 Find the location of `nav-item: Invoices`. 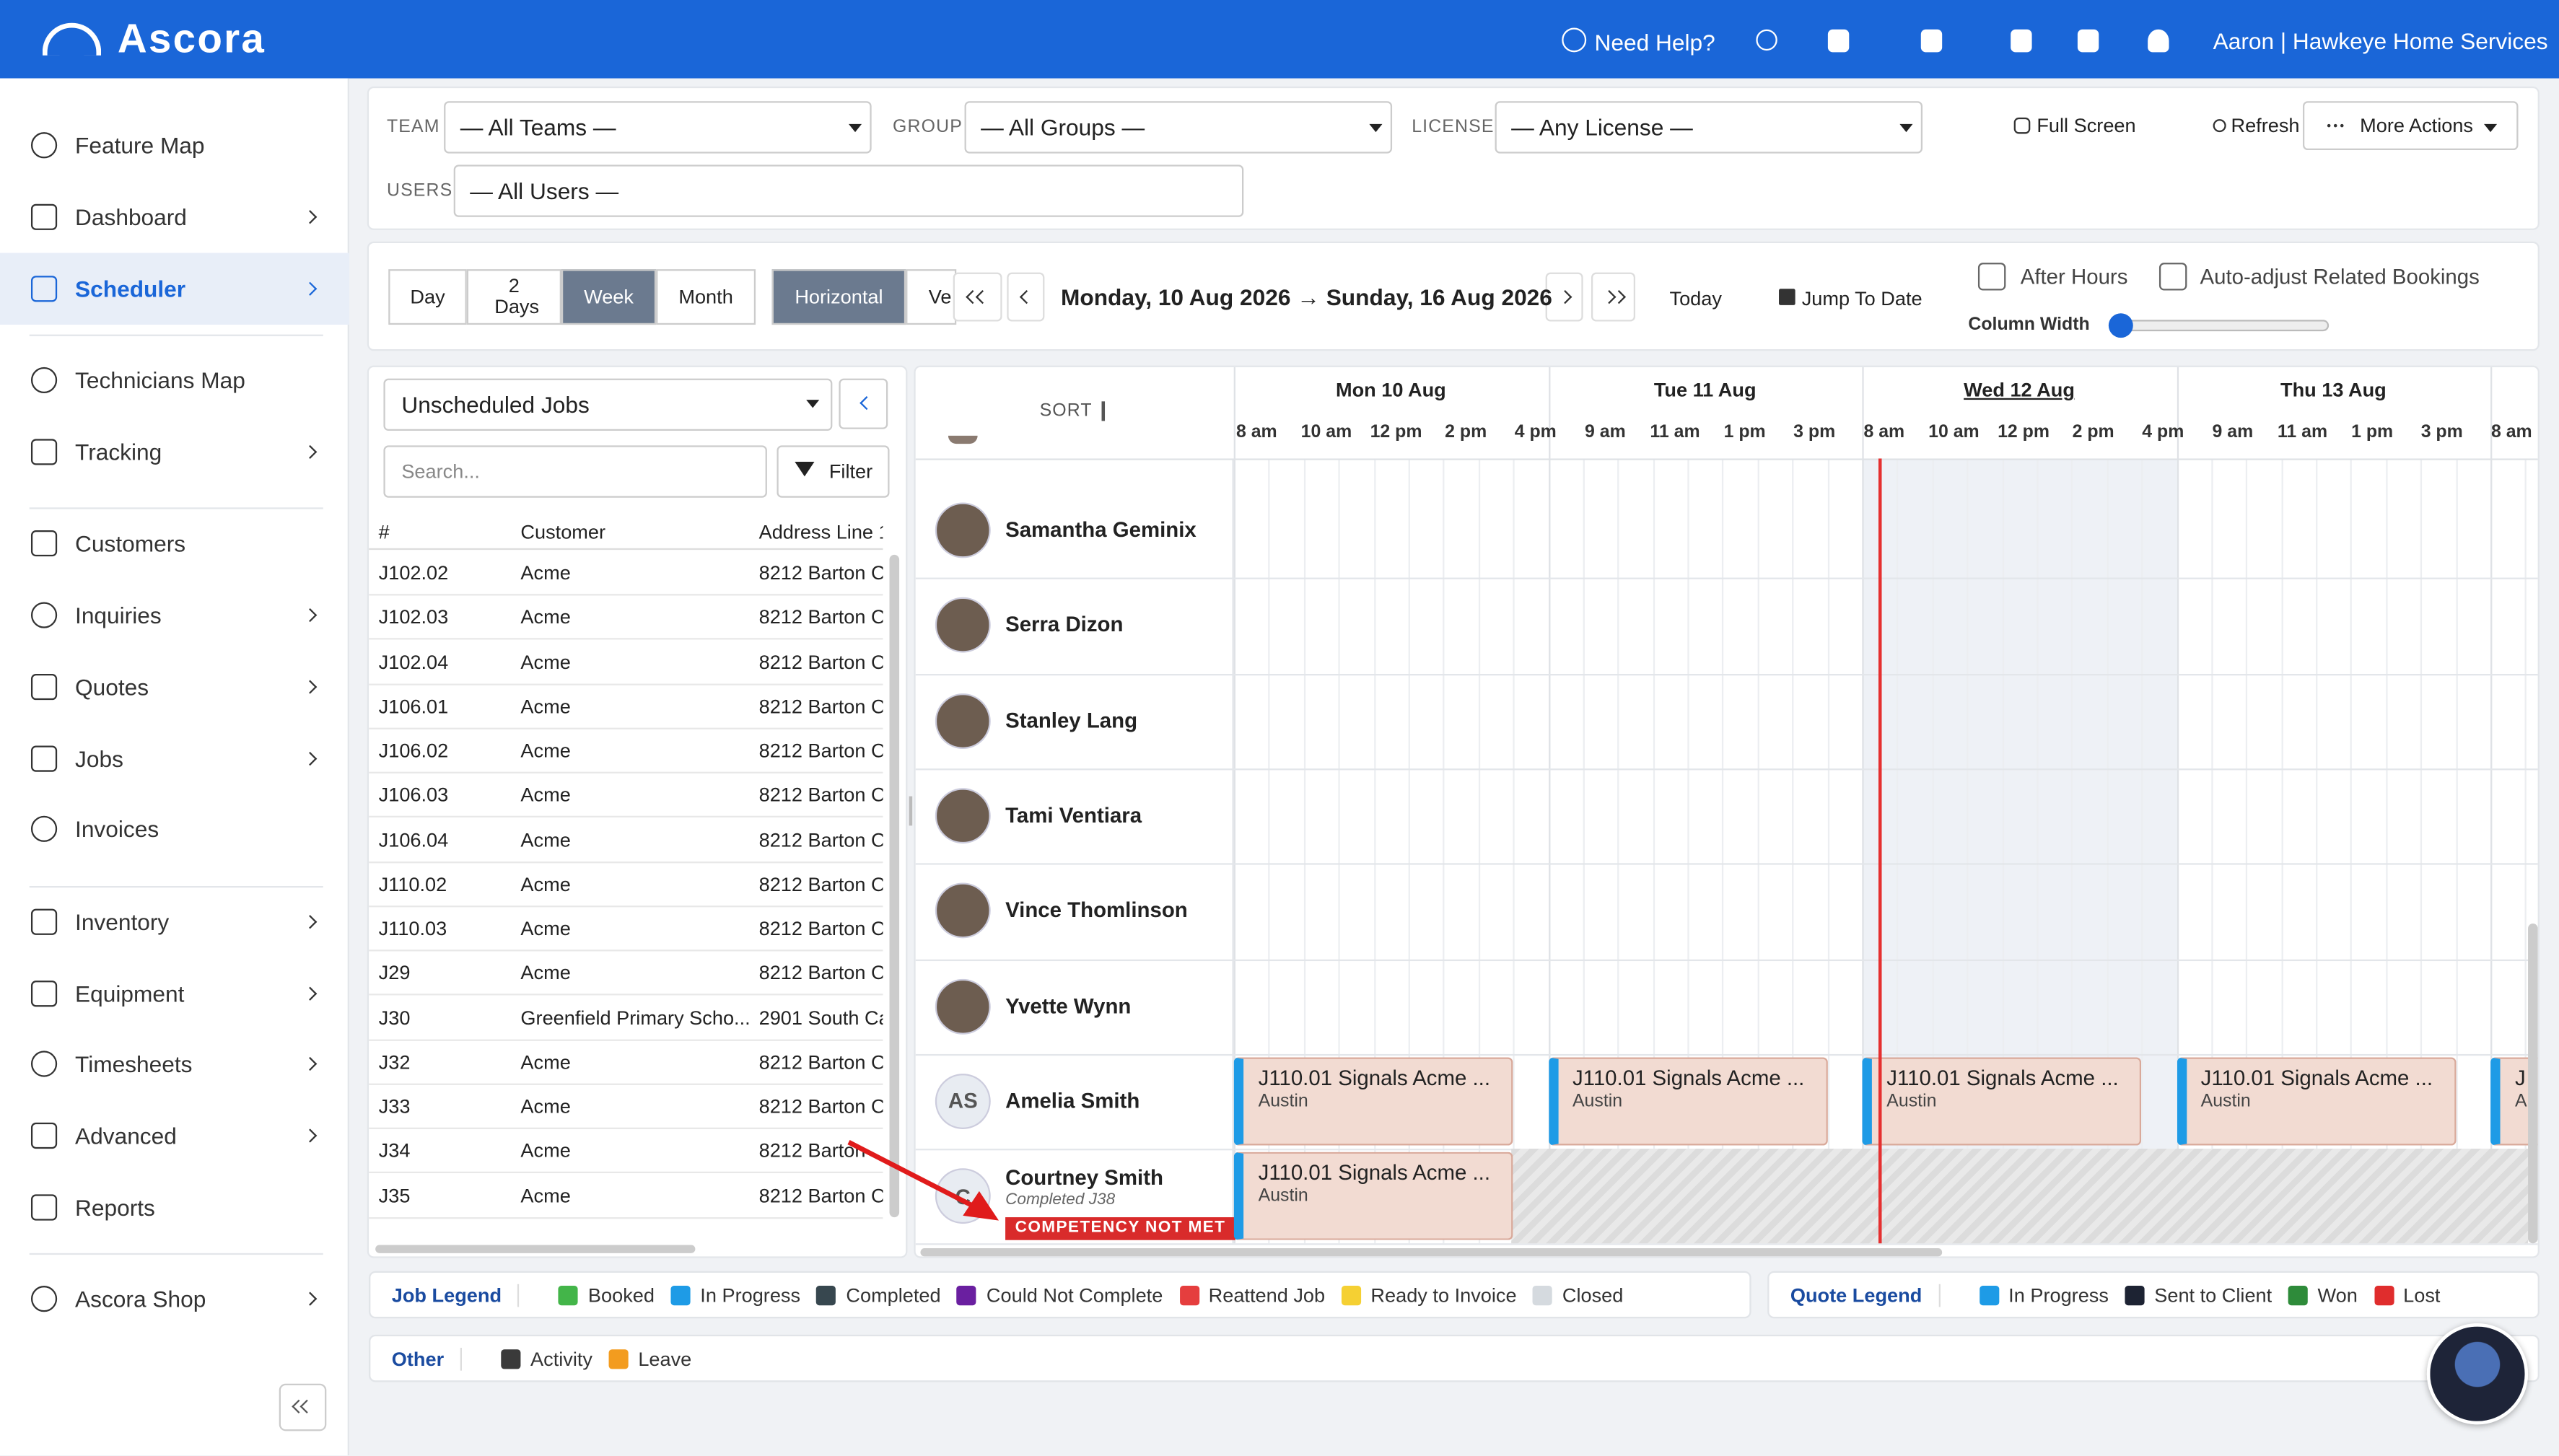

nav-item: Invoices is located at coordinates (117, 829).